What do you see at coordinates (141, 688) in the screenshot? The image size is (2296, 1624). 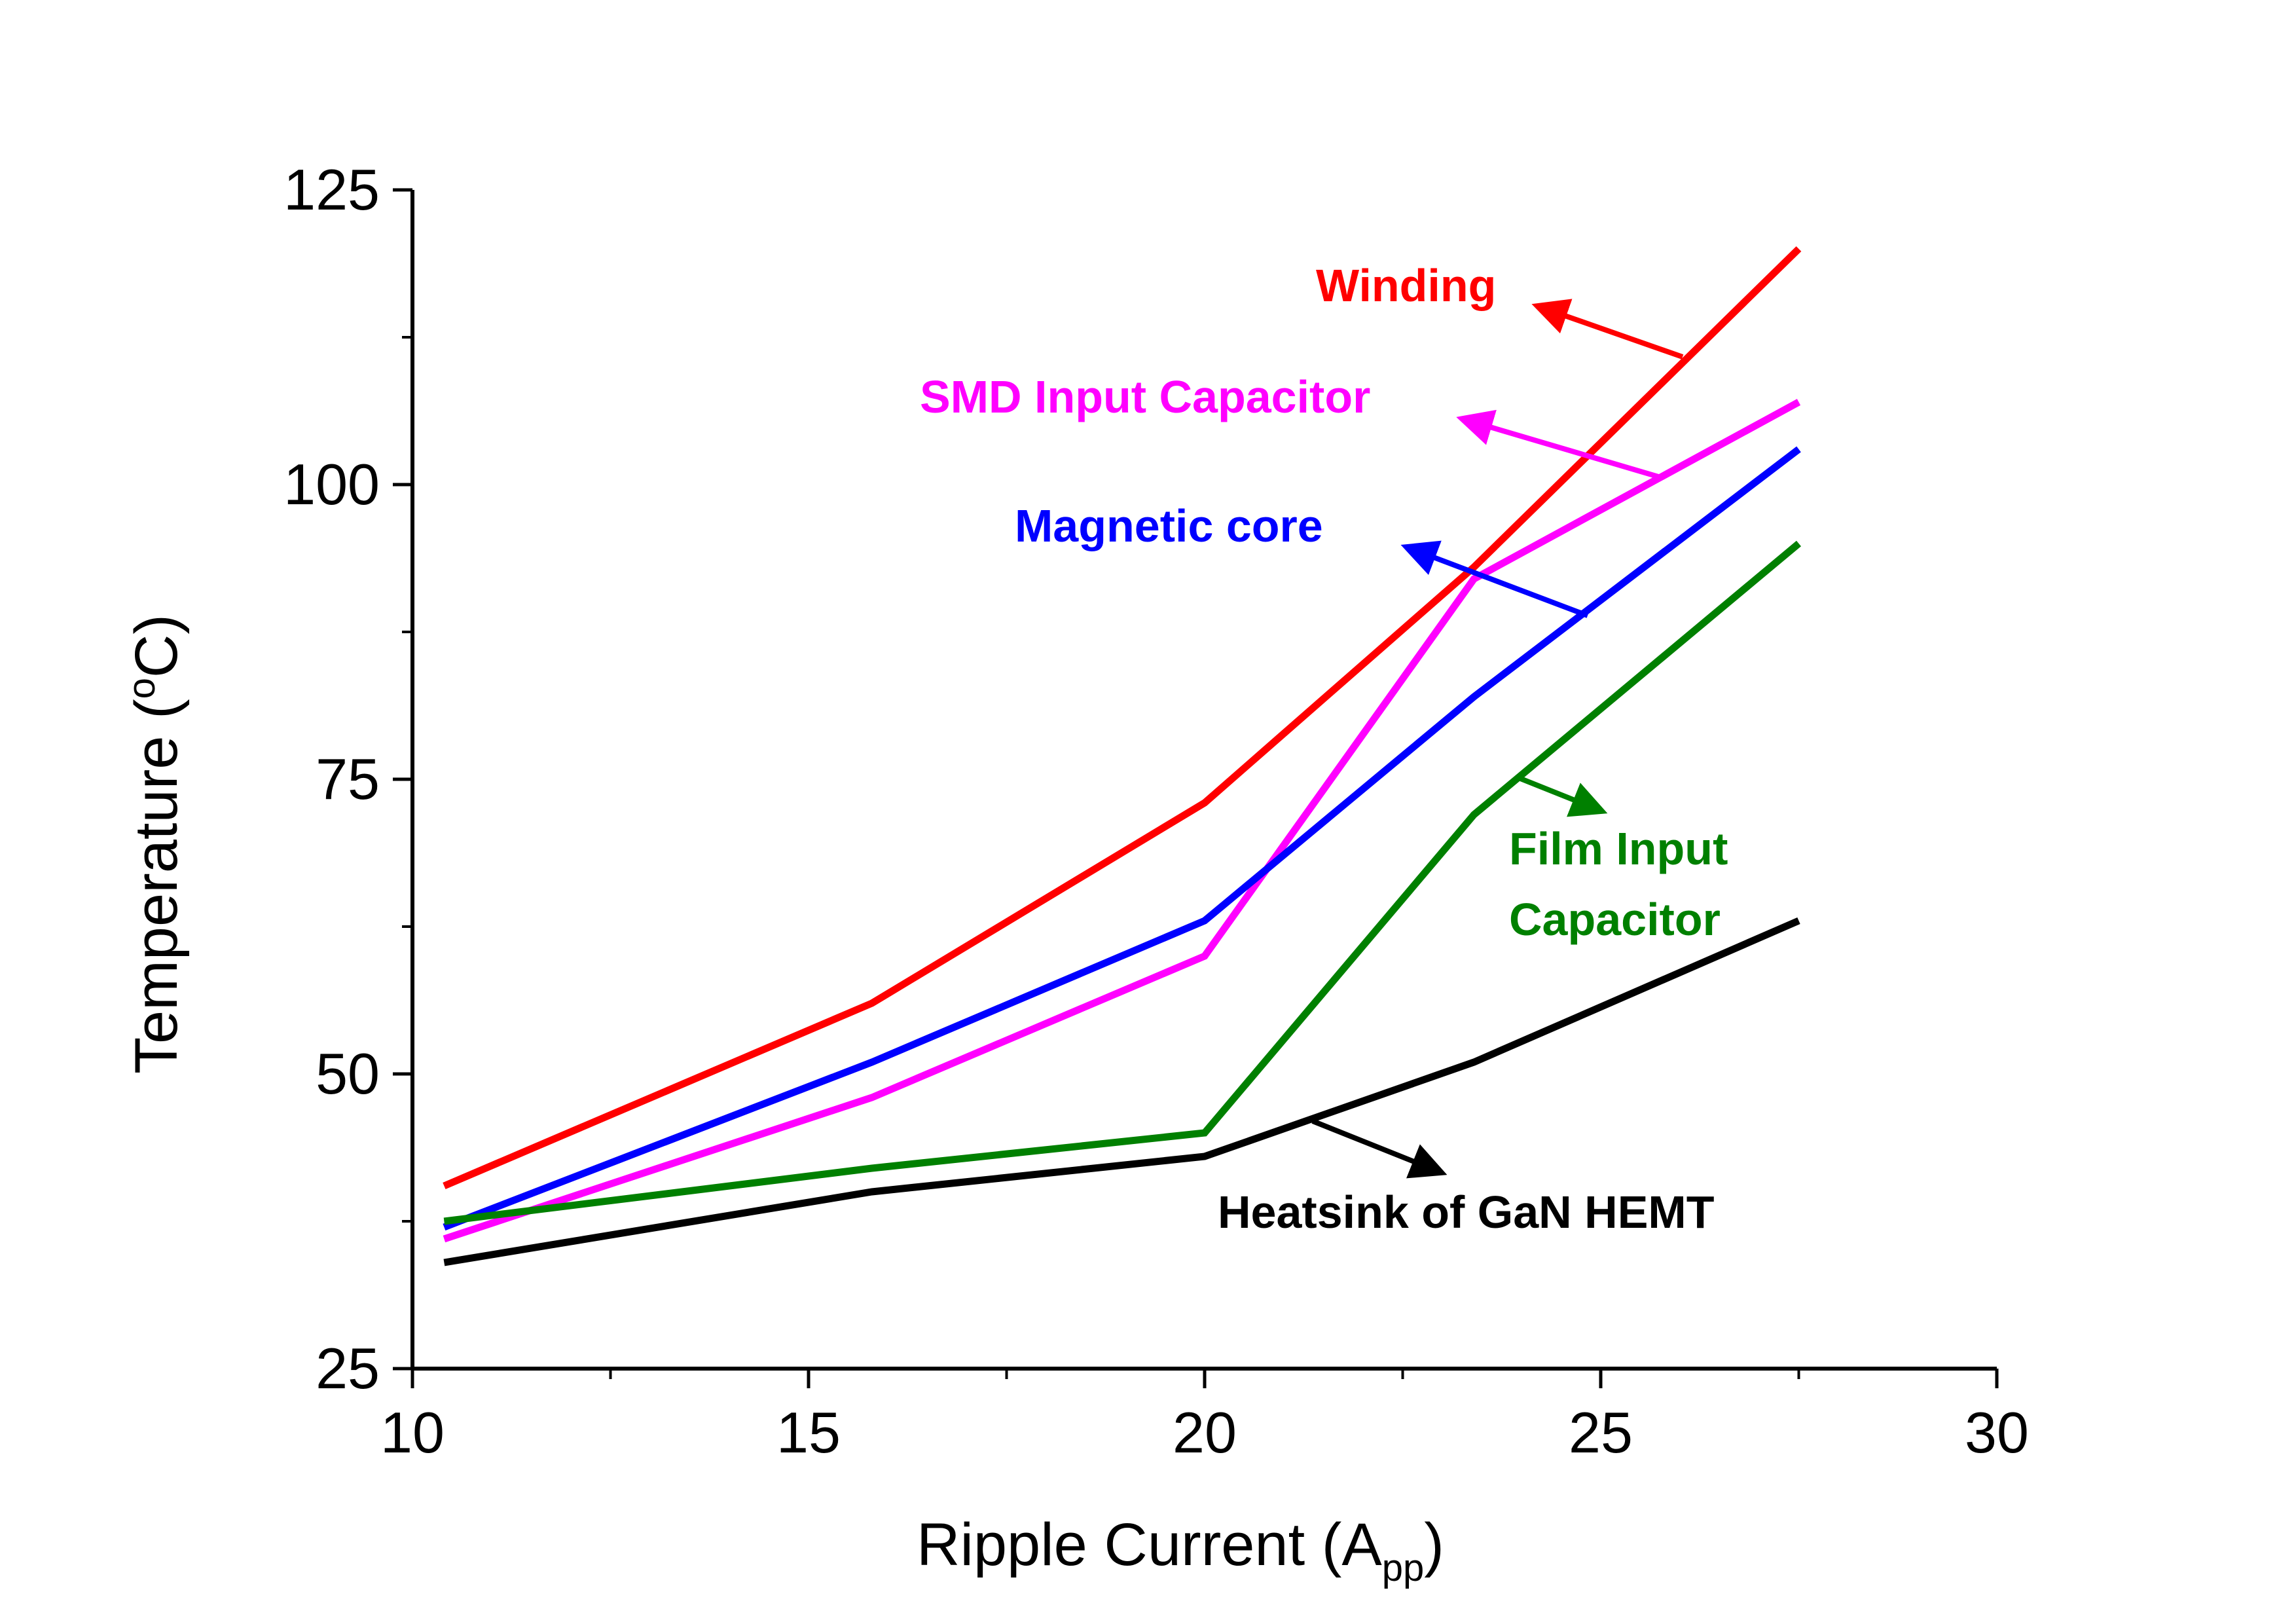 I see `y-axis-title-sup: o` at bounding box center [141, 688].